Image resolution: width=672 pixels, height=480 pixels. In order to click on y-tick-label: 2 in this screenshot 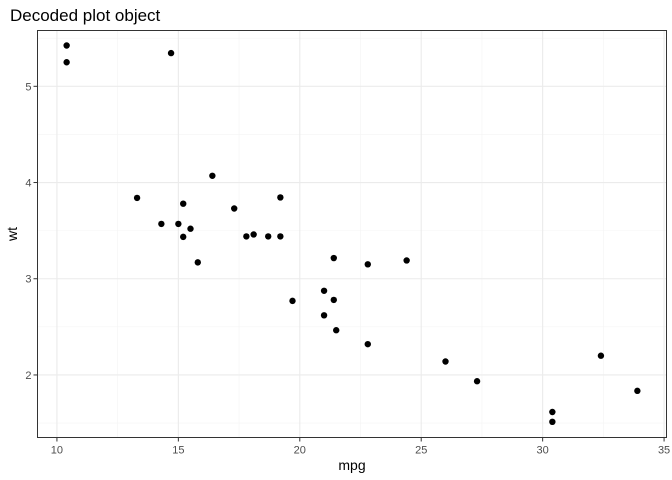, I will do `click(28, 376)`.